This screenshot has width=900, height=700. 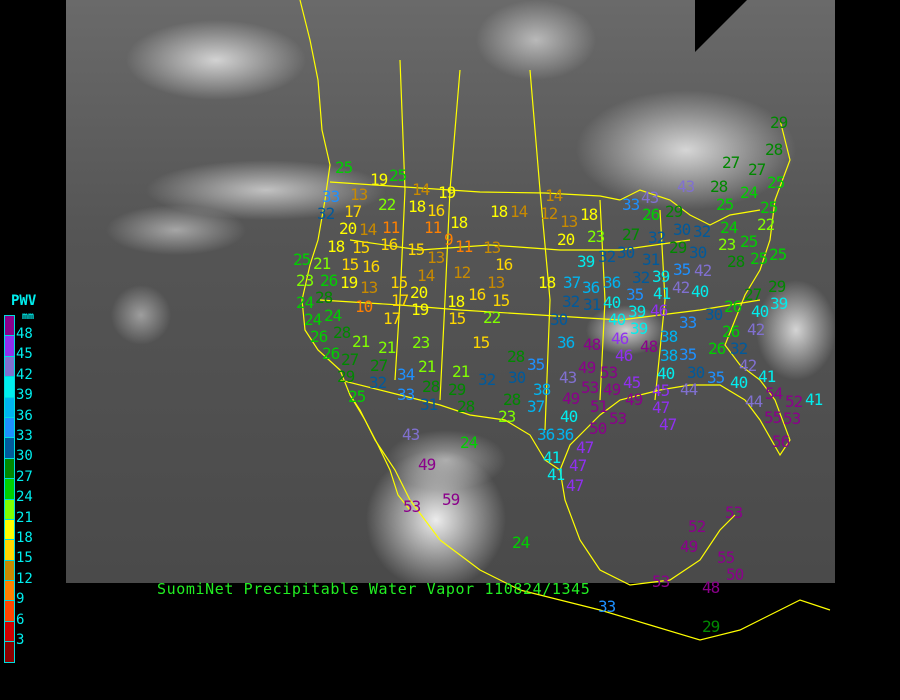 What do you see at coordinates (572, 282) in the screenshot?
I see `station-pwv-value: 37` at bounding box center [572, 282].